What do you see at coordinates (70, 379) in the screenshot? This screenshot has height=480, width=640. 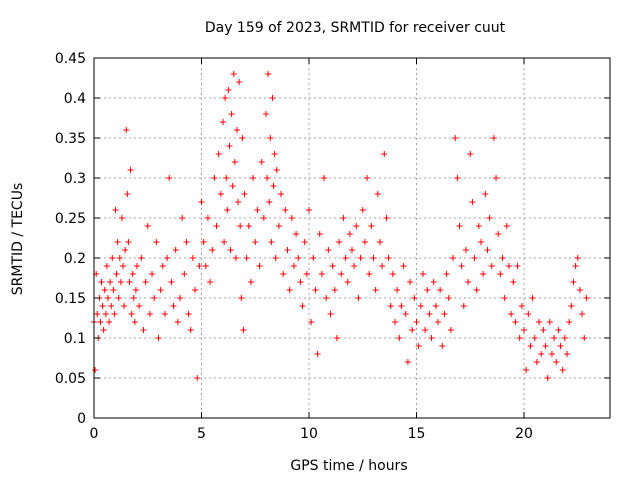 I see `y-tick-label: 0.05` at bounding box center [70, 379].